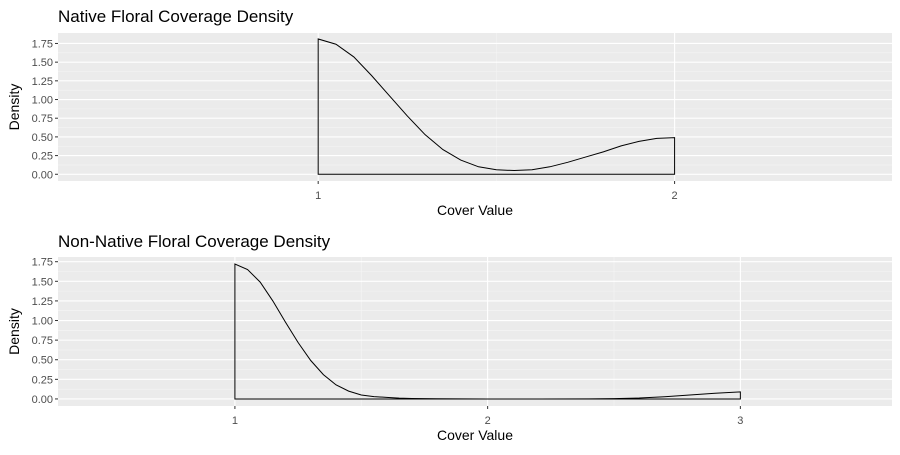 Image resolution: width=900 pixels, height=455 pixels. What do you see at coordinates (194, 241) in the screenshot?
I see `chart-title: Non-Native Floral Coverage Density` at bounding box center [194, 241].